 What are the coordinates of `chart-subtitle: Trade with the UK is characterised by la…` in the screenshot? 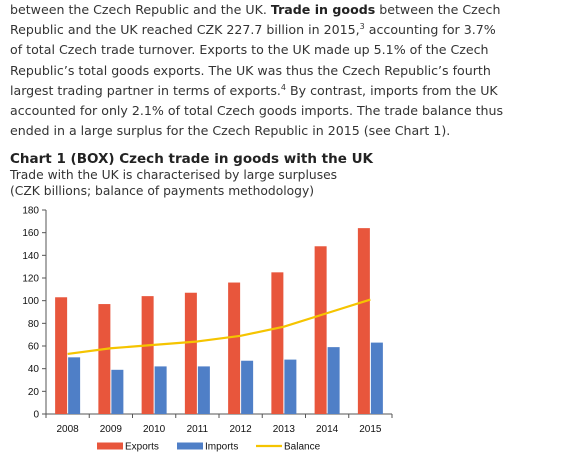 It's located at (174, 175).